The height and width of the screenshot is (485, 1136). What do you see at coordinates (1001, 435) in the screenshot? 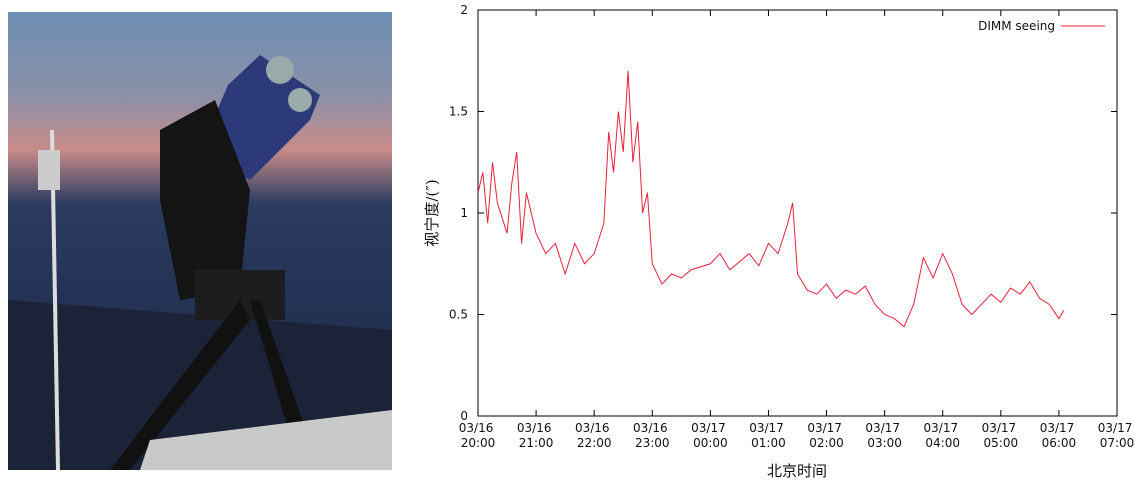
I see `x-tick-label: 03/17 05:00` at bounding box center [1001, 435].